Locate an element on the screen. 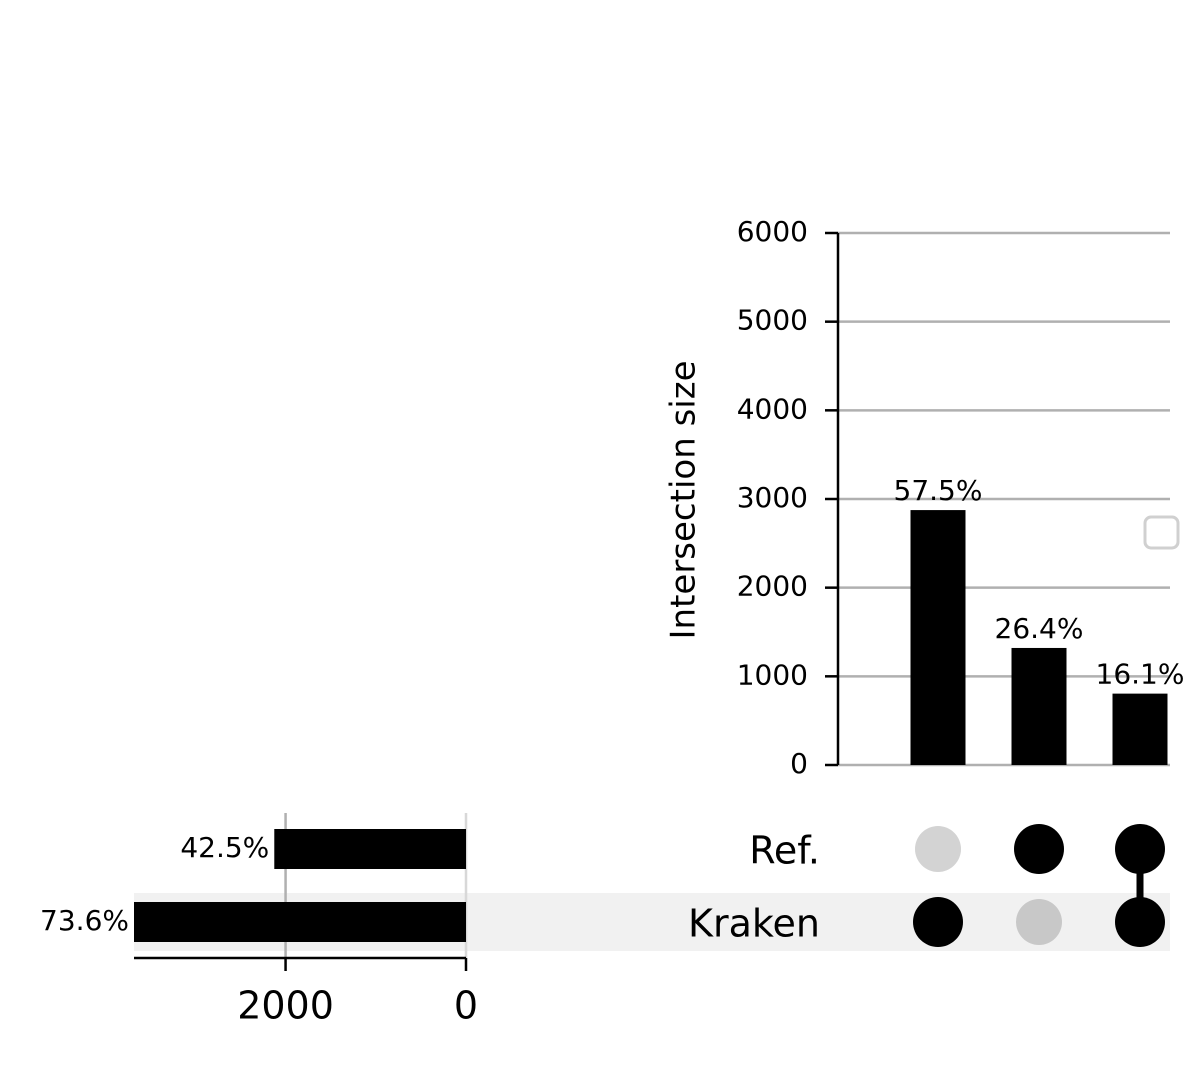  bar-label: 26.4% is located at coordinates (1039, 628).